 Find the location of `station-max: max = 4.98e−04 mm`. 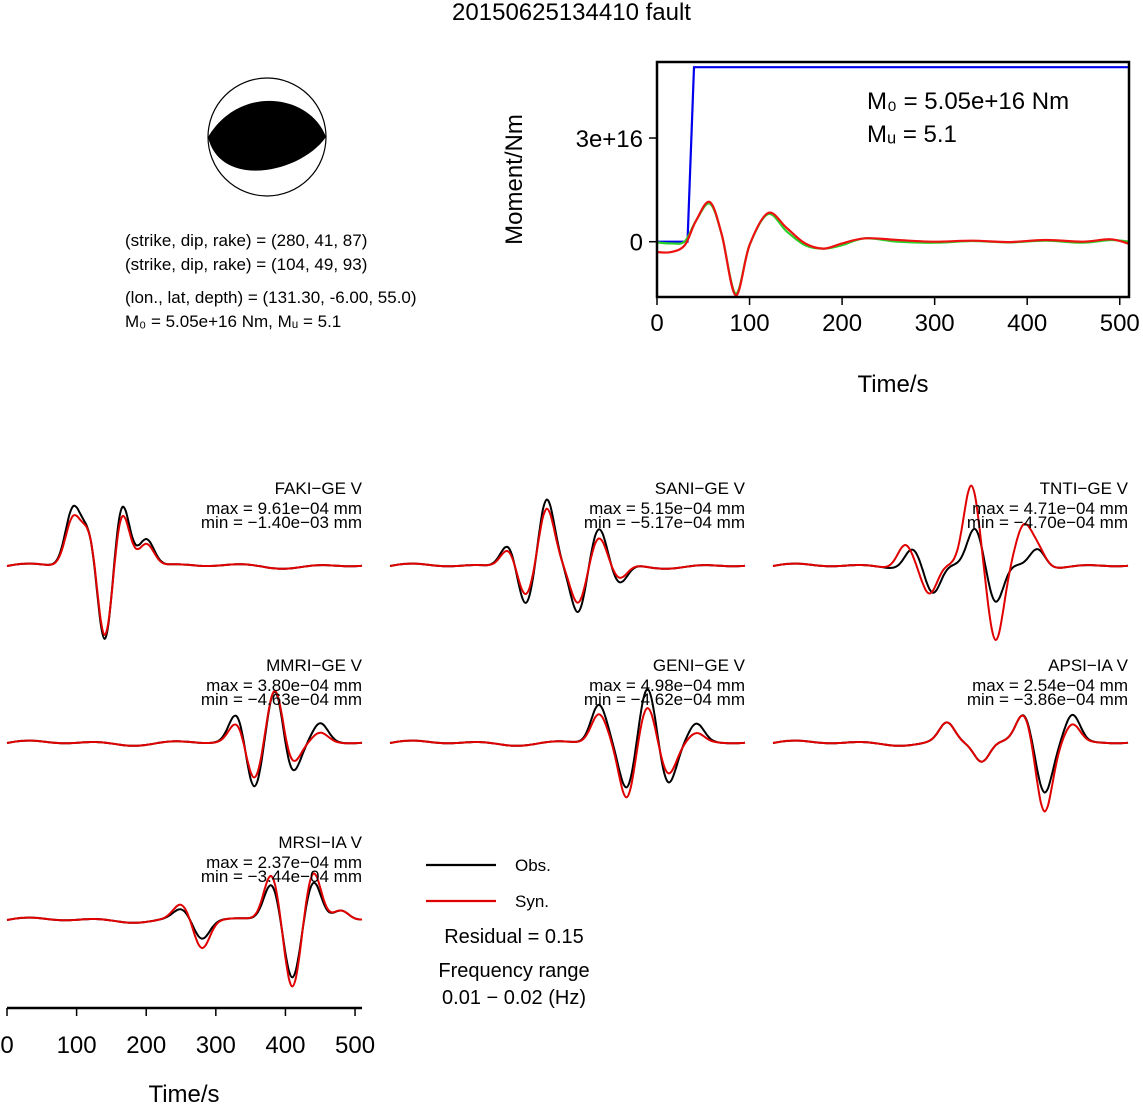

station-max: max = 4.98e−04 mm is located at coordinates (667, 685).